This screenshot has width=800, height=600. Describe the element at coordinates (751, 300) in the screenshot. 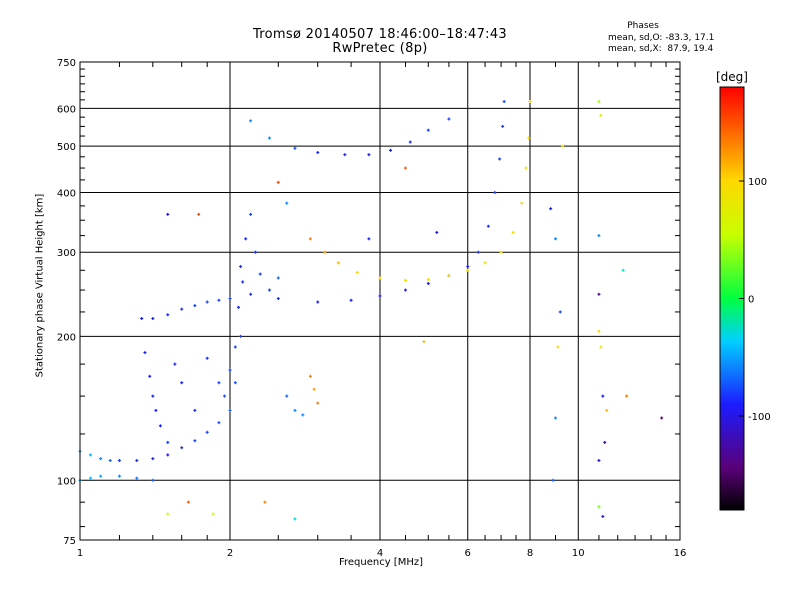

I see `colorbar-tick-label: 0` at that location.